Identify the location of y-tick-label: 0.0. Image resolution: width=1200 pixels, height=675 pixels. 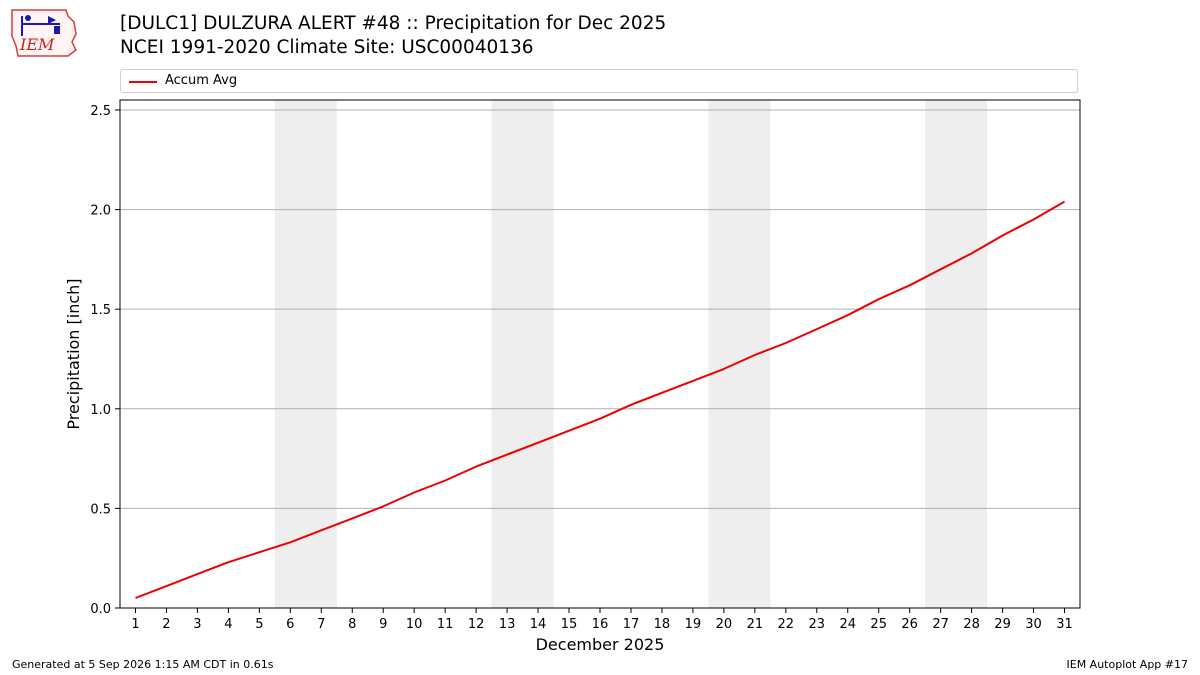
(100, 609).